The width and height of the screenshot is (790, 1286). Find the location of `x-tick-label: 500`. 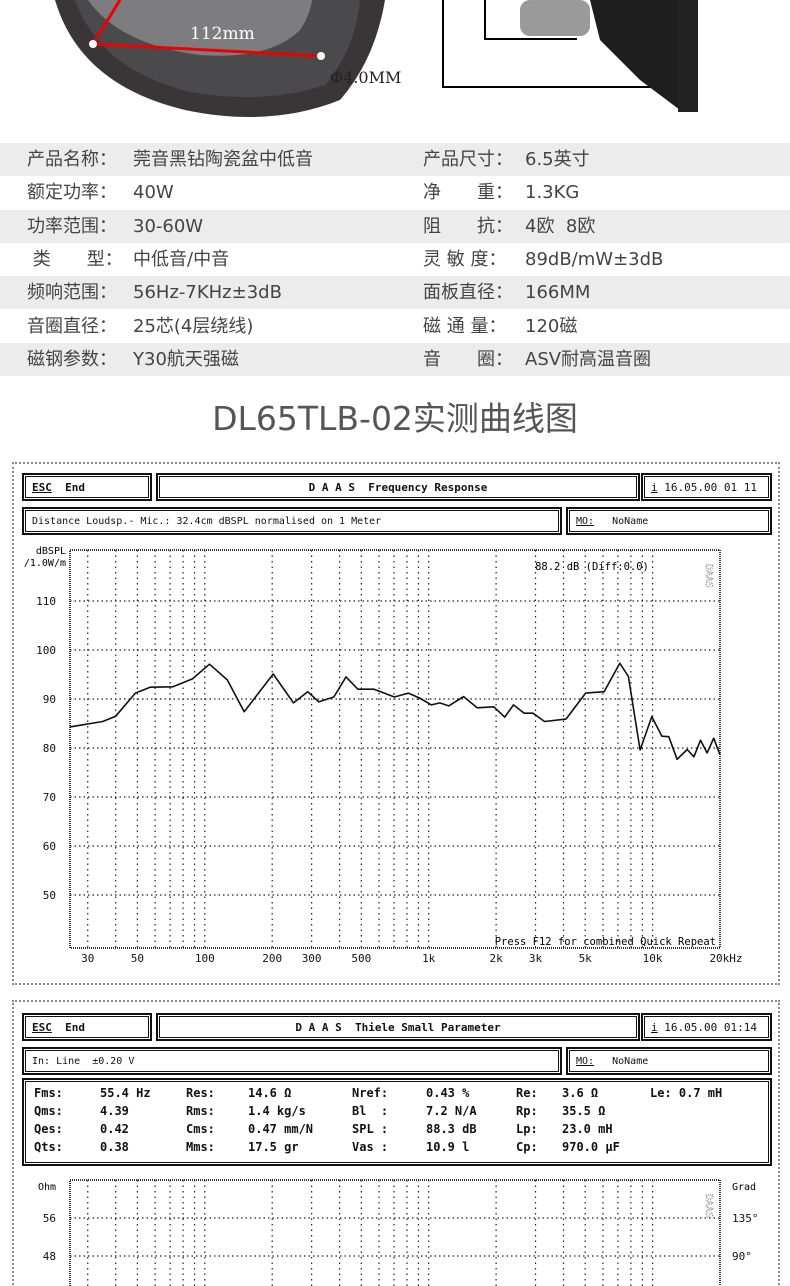

x-tick-label: 500 is located at coordinates (361, 958).